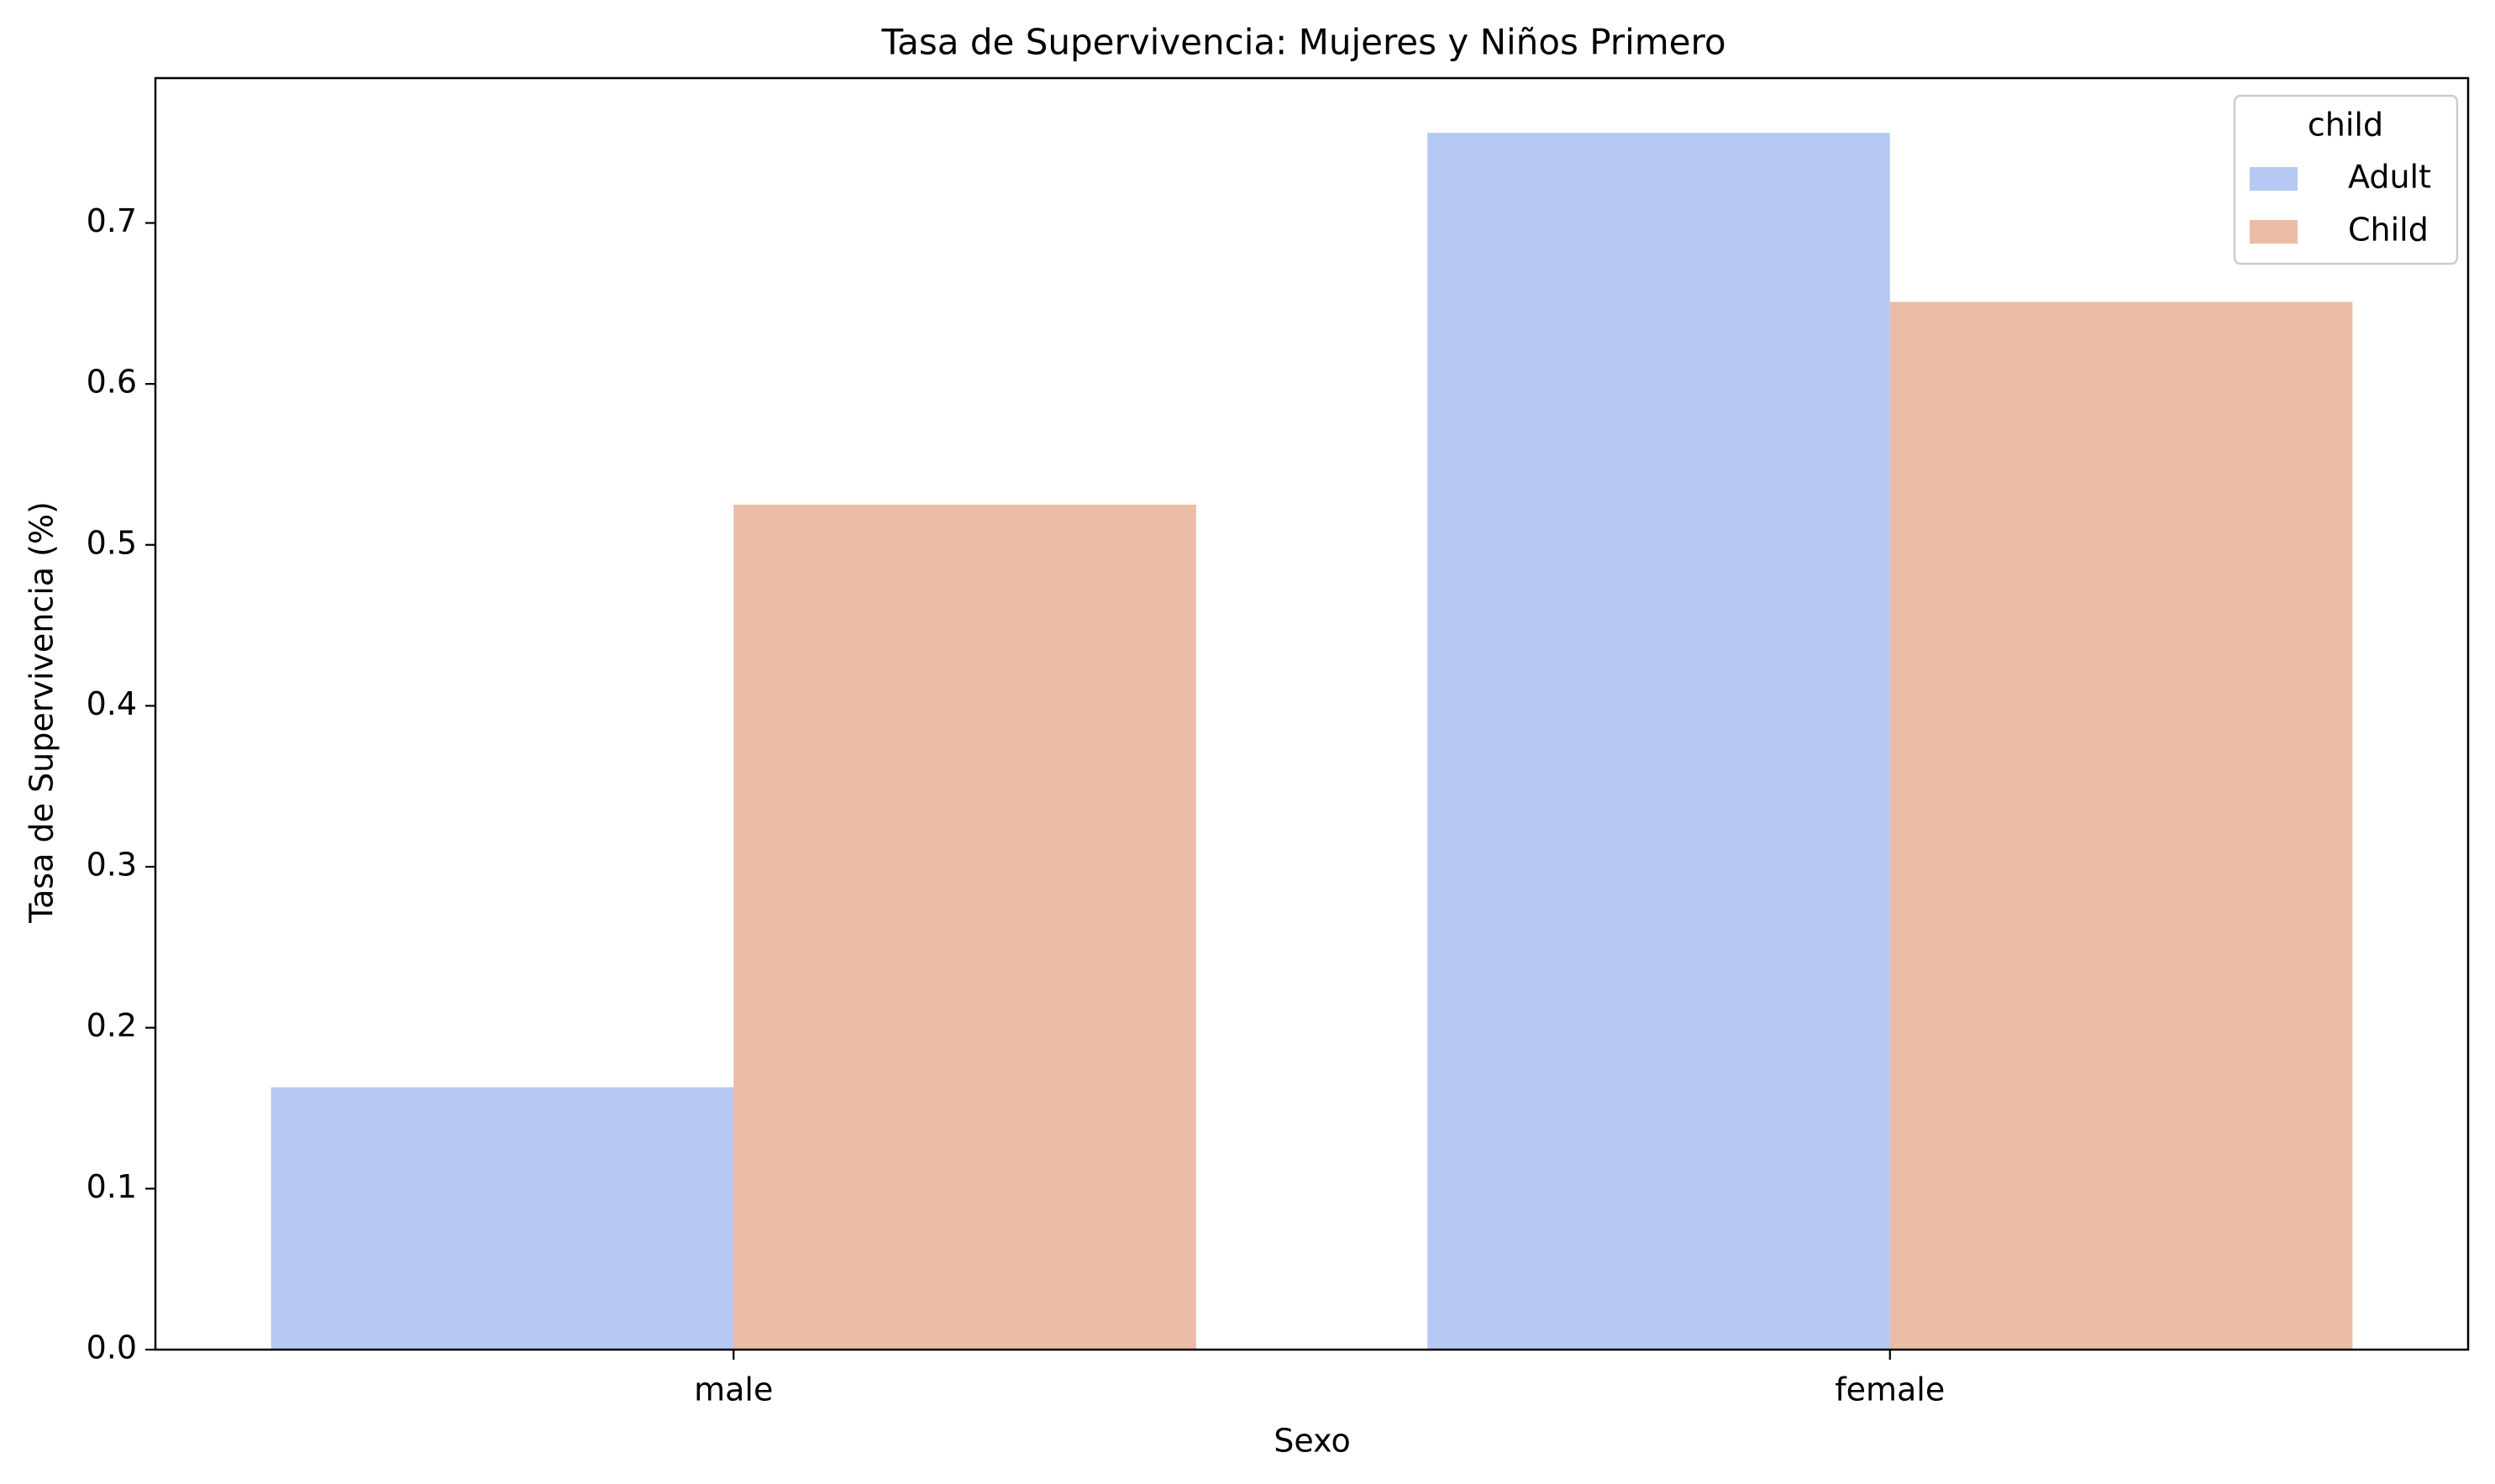 This screenshot has width=2495, height=1484. I want to click on bar-adult-male, so click(503, 1218).